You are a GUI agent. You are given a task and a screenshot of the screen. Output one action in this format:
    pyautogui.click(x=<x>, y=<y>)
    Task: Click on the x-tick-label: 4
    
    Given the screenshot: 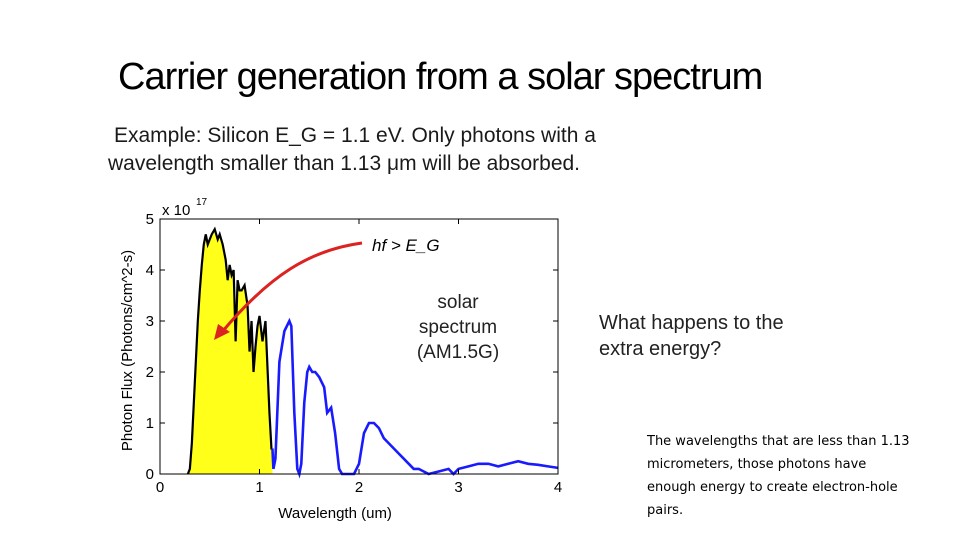 What is the action you would take?
    pyautogui.click(x=558, y=487)
    